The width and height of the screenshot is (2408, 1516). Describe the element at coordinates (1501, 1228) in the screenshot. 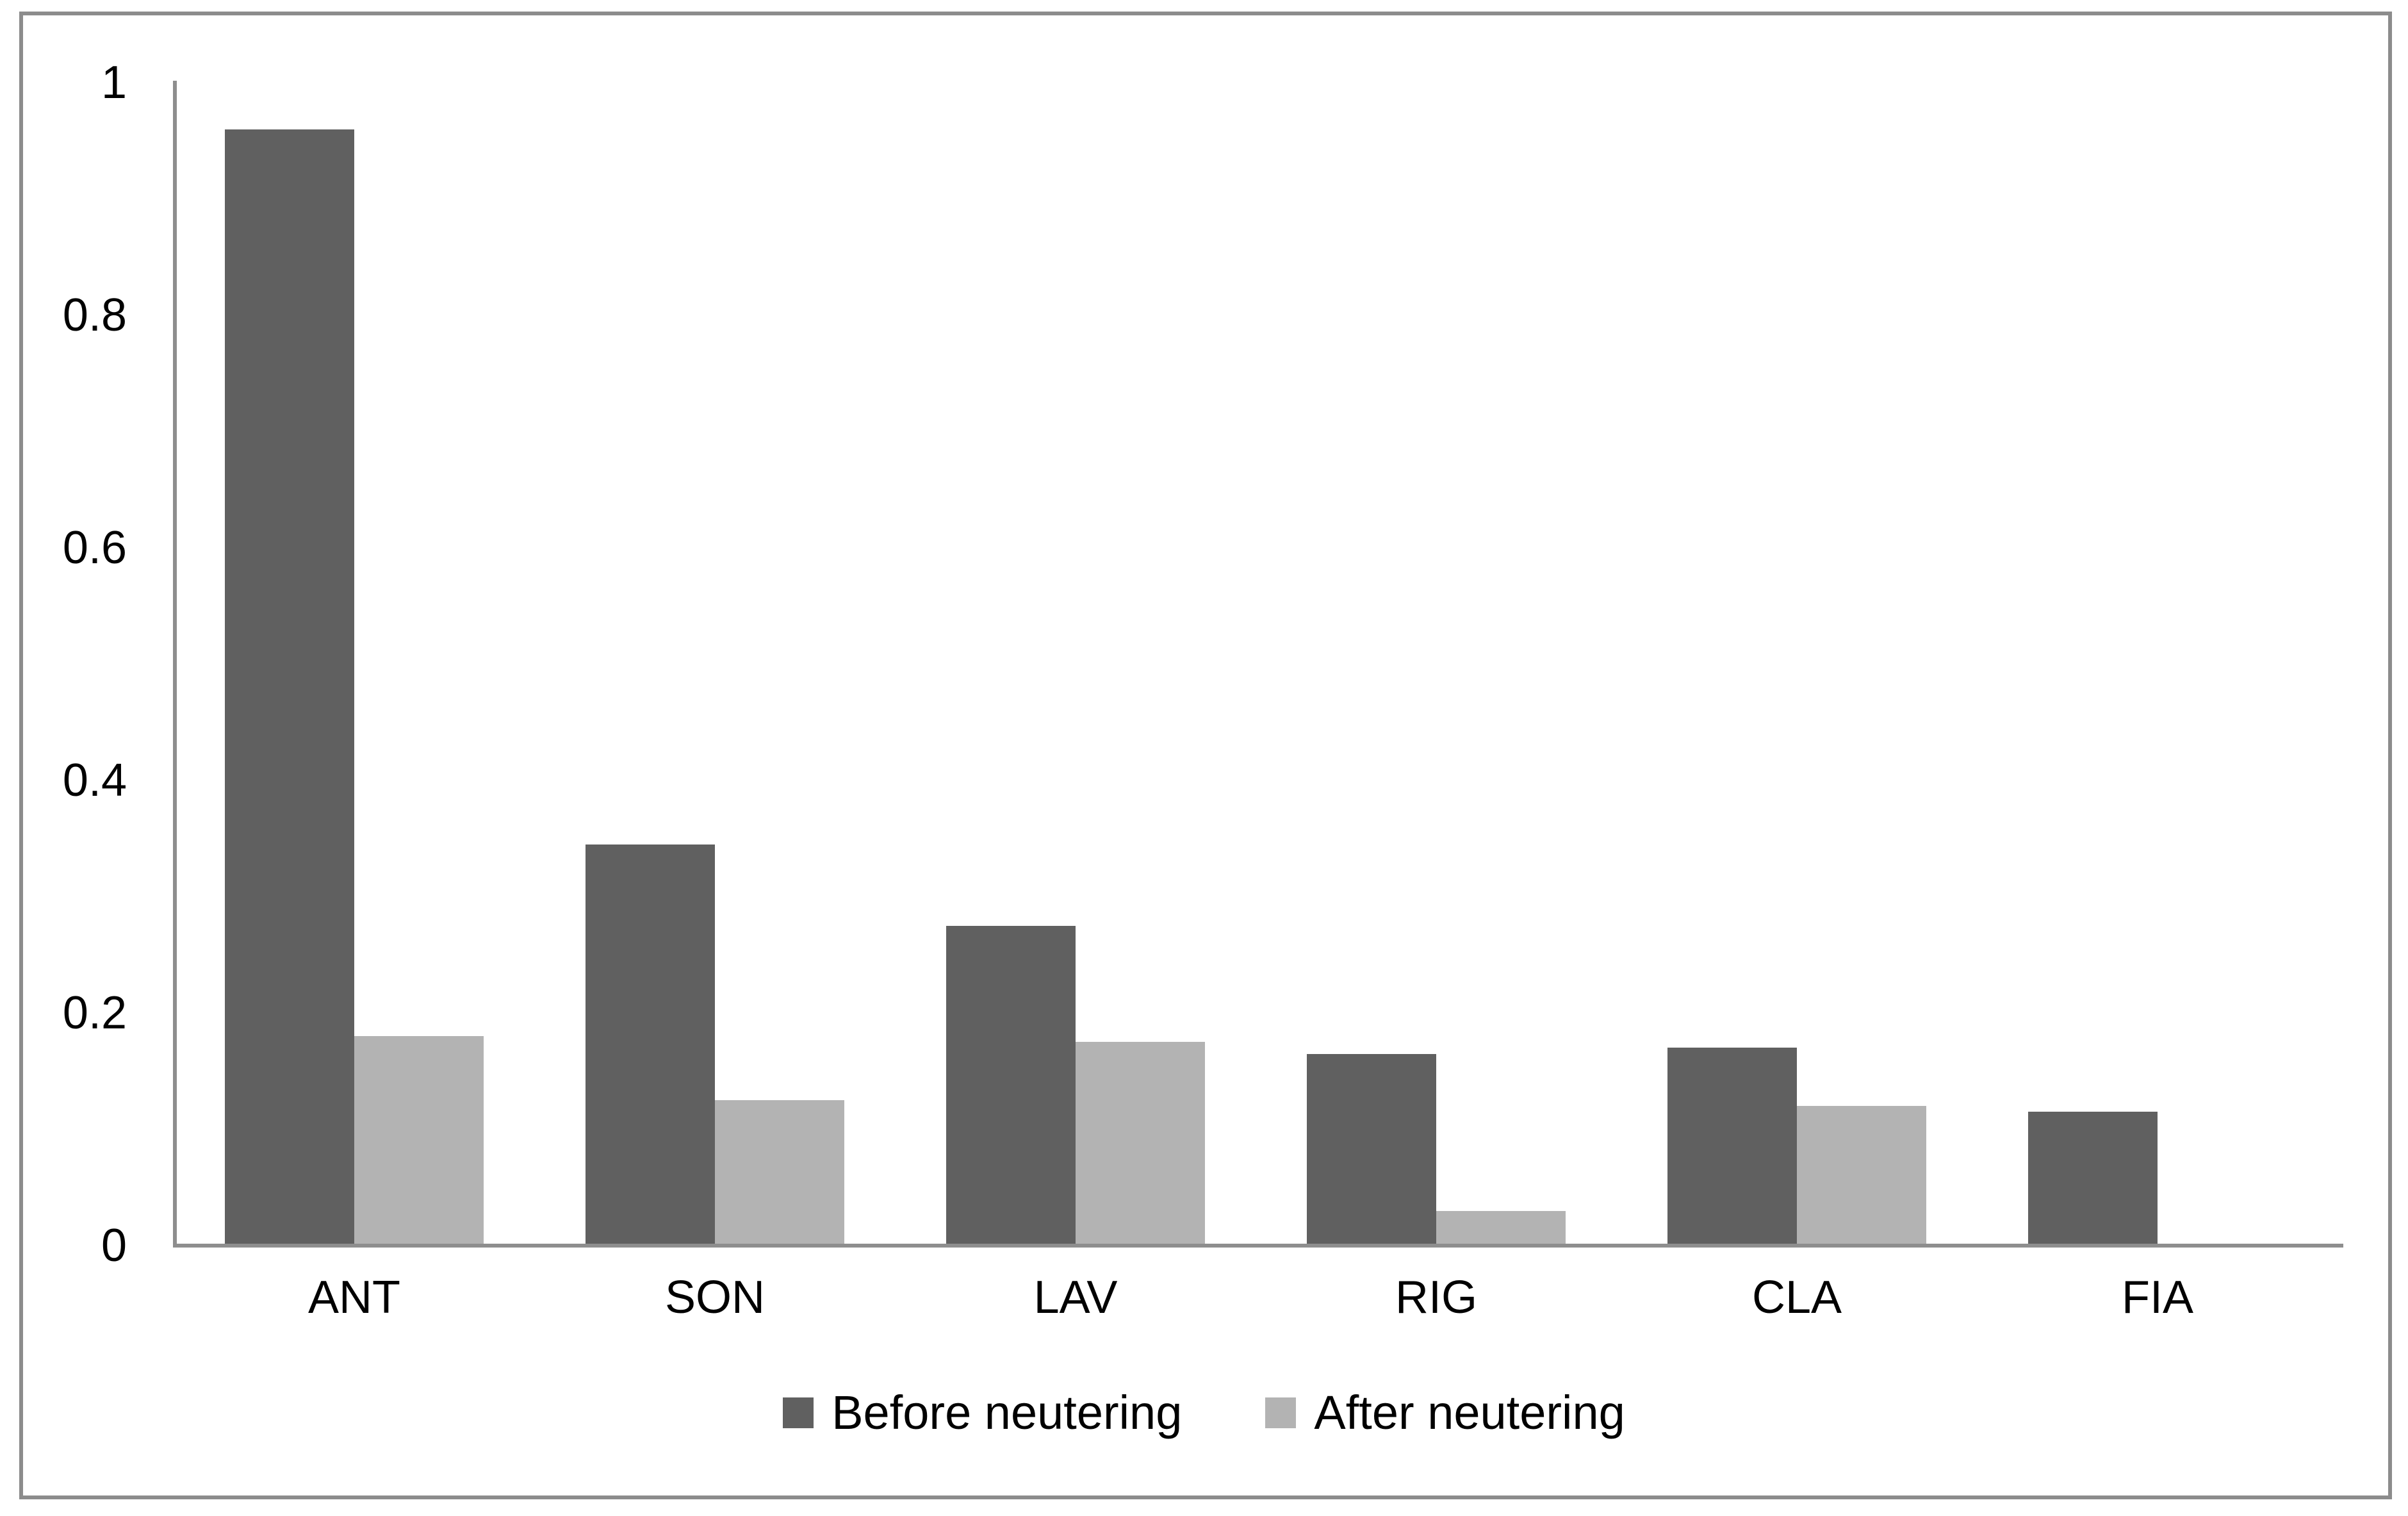

I see `bar-after-rig` at that location.